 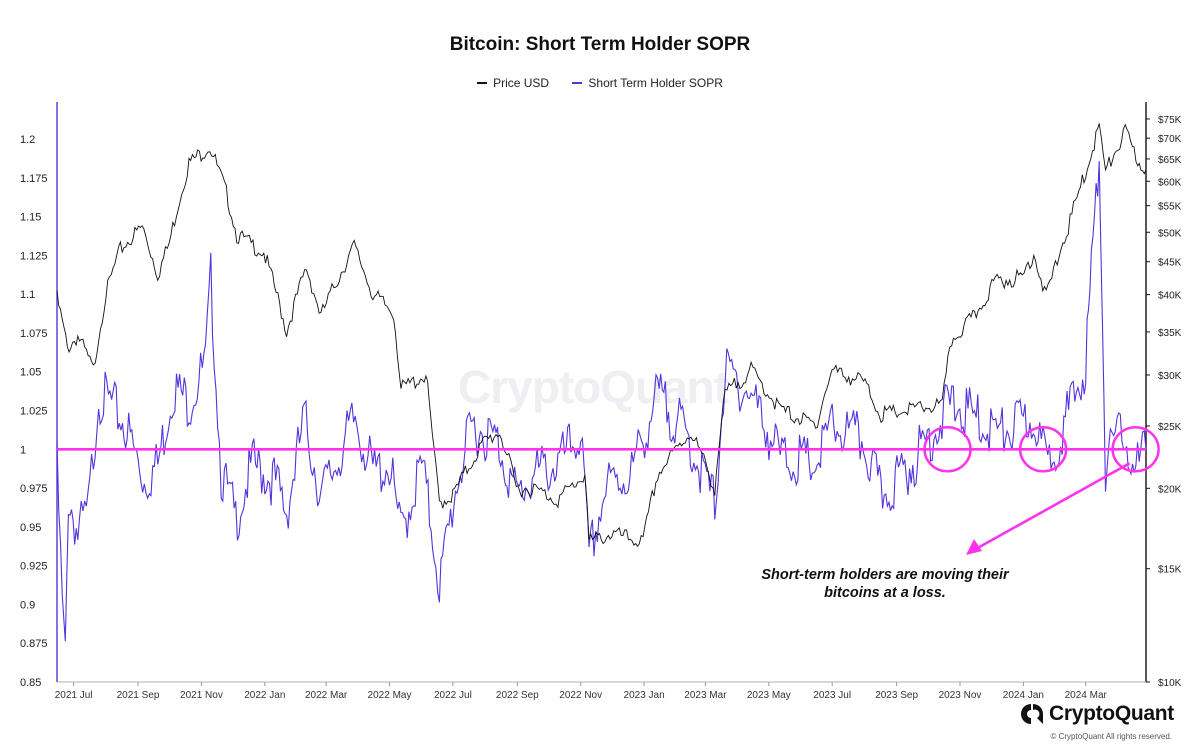 What do you see at coordinates (1023, 695) in the screenshot?
I see `x-tick-label: 2024 Jan` at bounding box center [1023, 695].